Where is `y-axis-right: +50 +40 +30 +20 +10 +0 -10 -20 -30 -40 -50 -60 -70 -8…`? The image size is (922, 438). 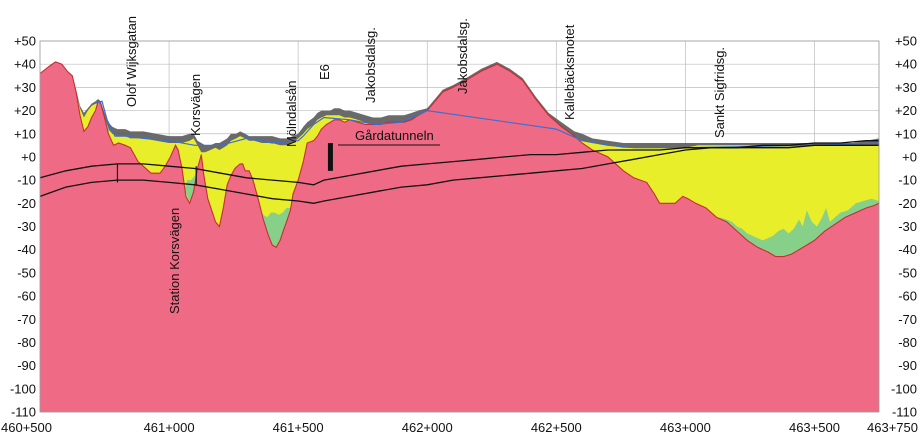 y-axis-right: +50 +40 +30 +20 +10 +0 -10 -20 -30 -40 -50 -60 -70 -8… is located at coordinates (904, 227).